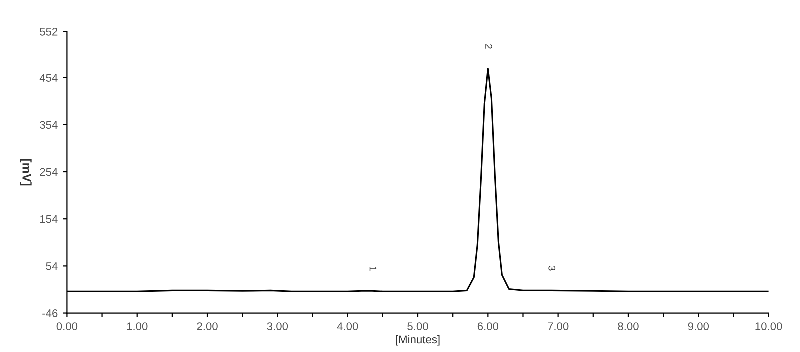 The width and height of the screenshot is (800, 352). What do you see at coordinates (26, 172) in the screenshot?
I see `y-axis-title: [mV]` at bounding box center [26, 172].